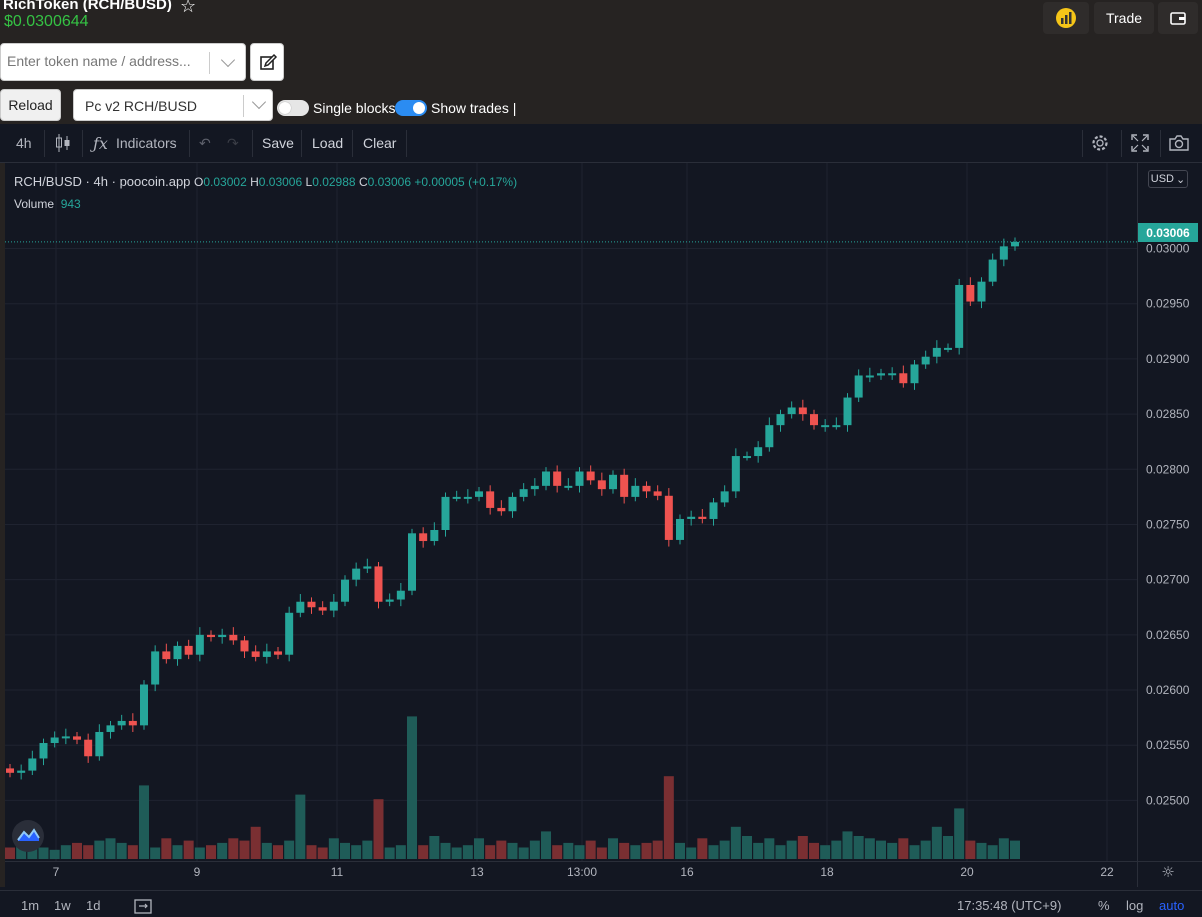 Image resolution: width=1202 pixels, height=917 pixels. I want to click on indicators-button: ƒx Indicators, so click(135, 143).